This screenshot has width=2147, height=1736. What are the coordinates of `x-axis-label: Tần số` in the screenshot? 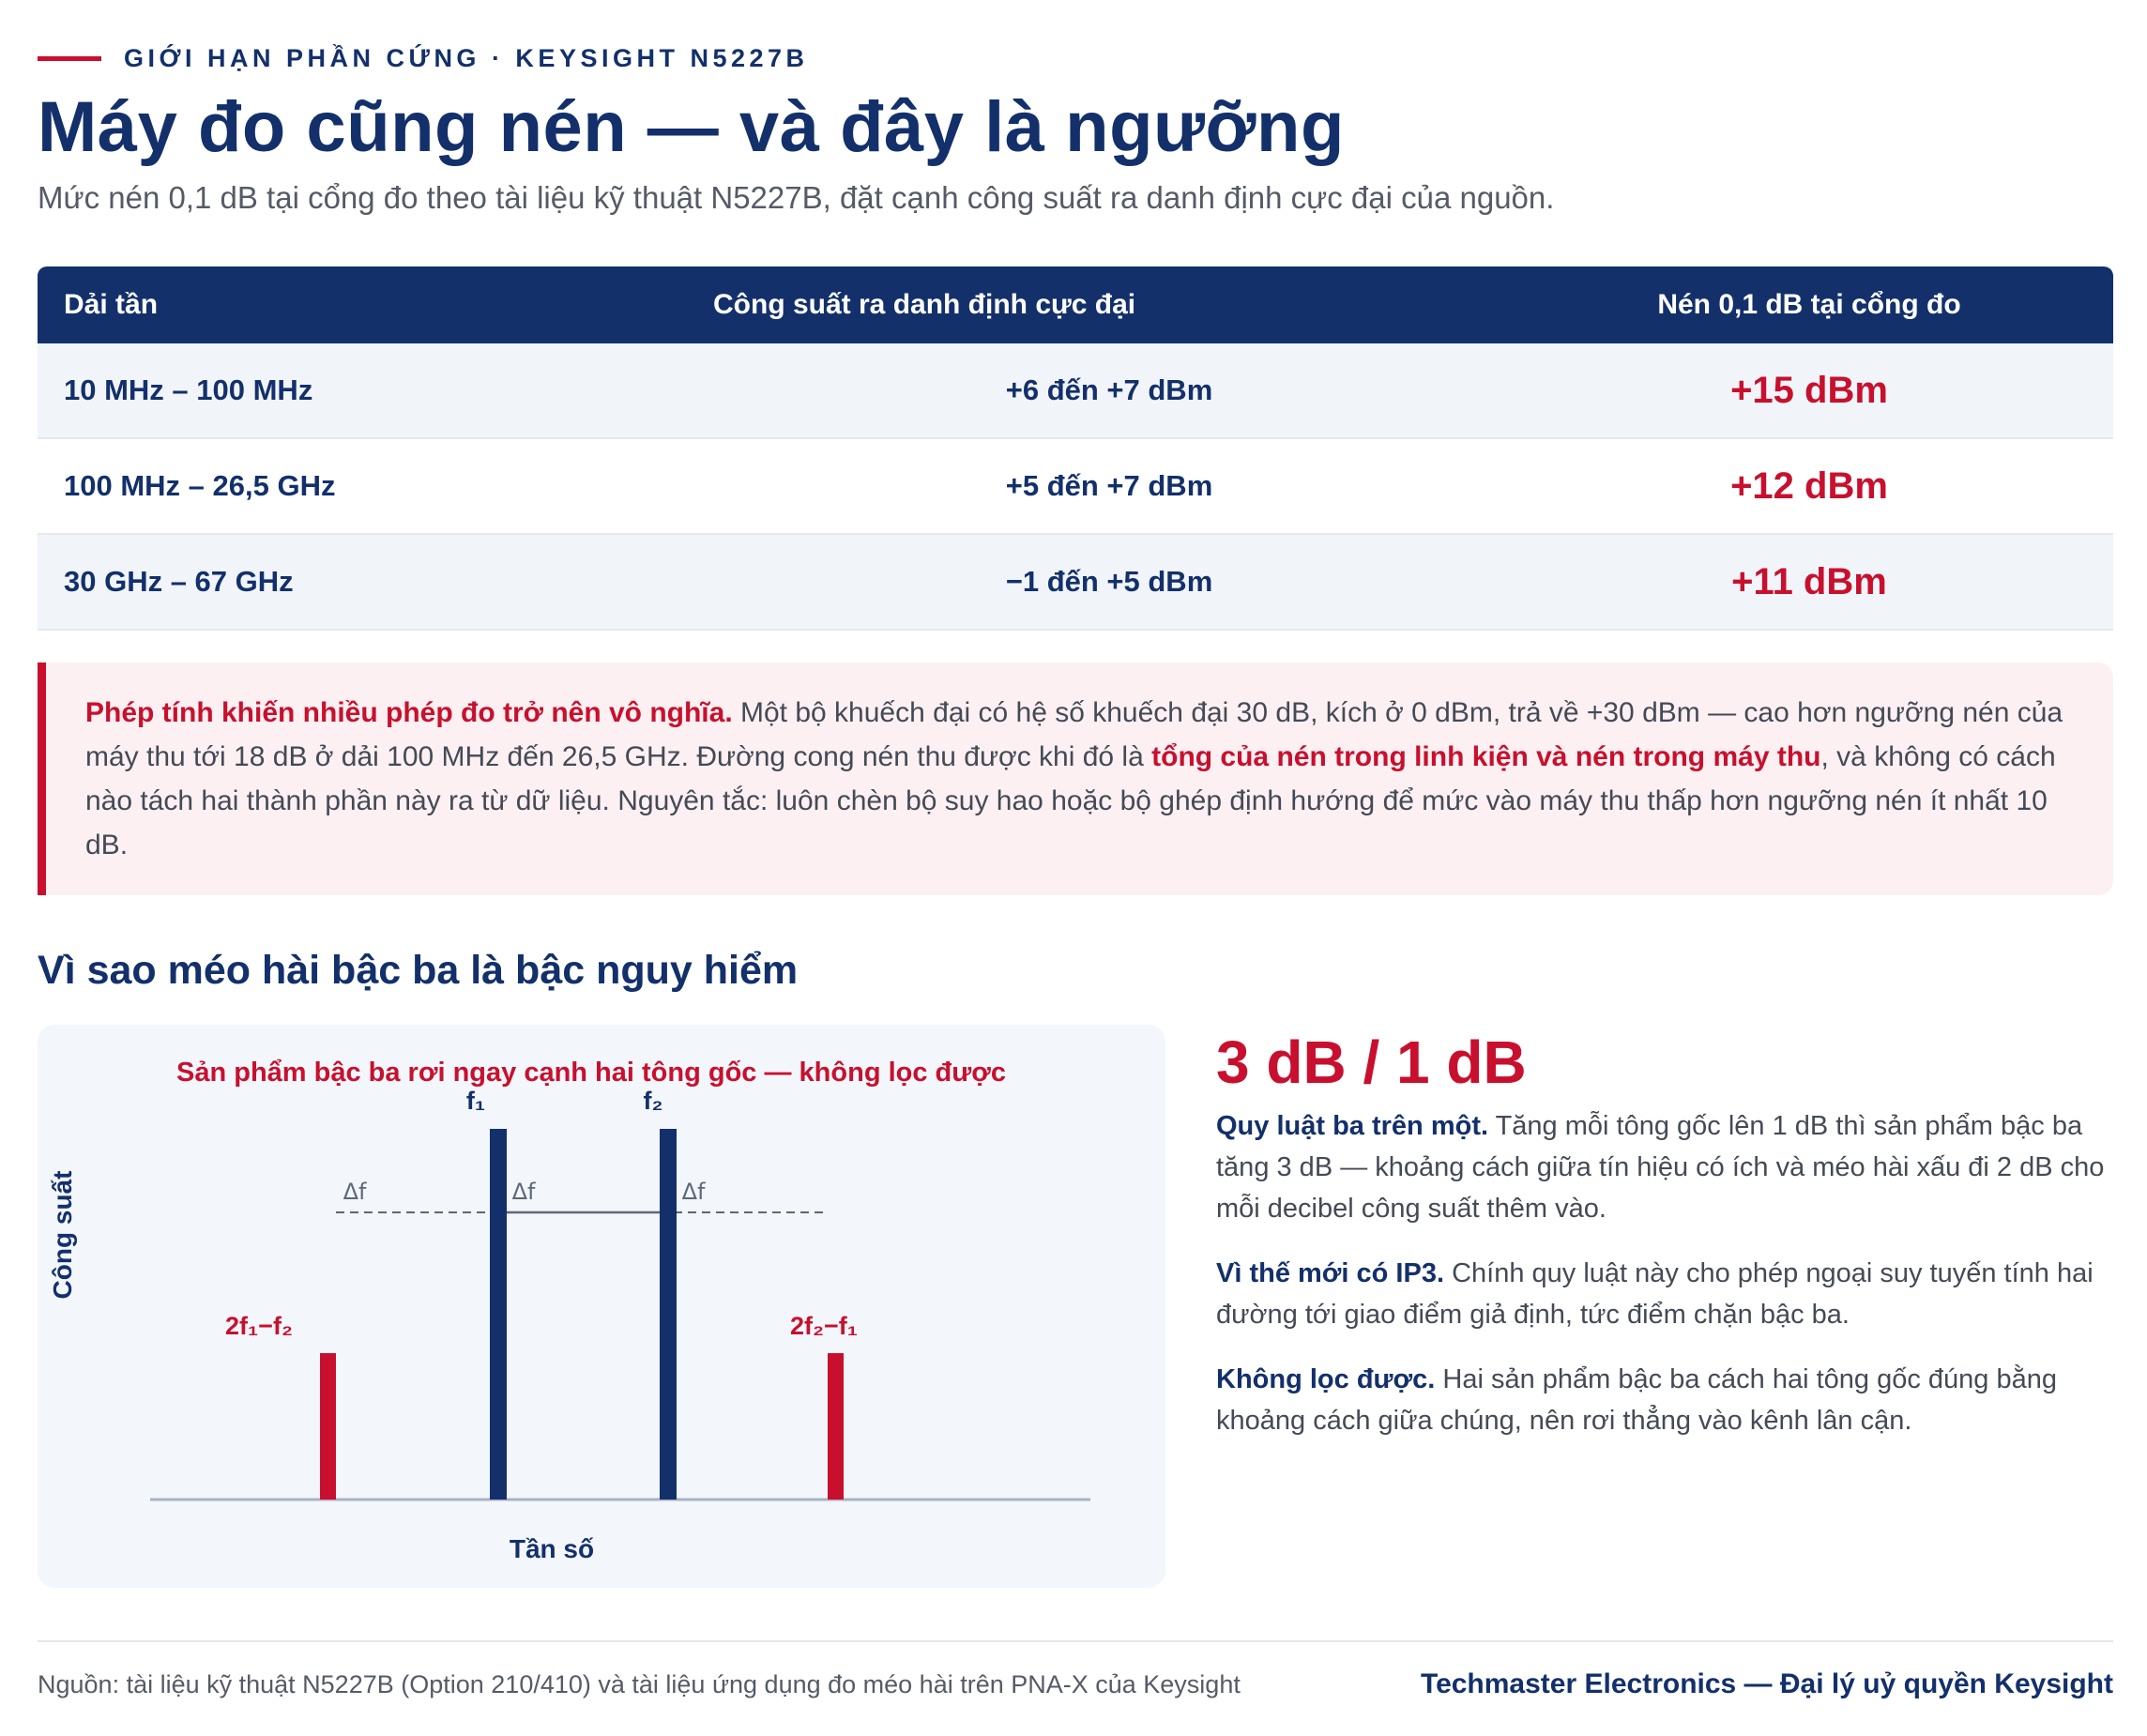 It's located at (552, 1548).